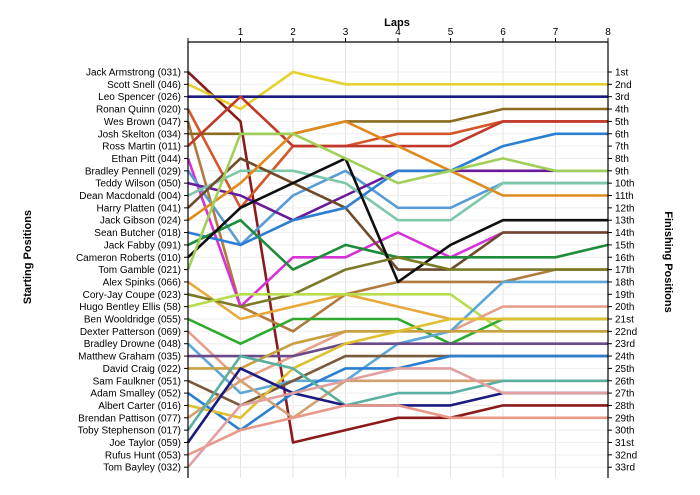  What do you see at coordinates (241, 32) in the screenshot?
I see `x-tick-label: 1` at bounding box center [241, 32].